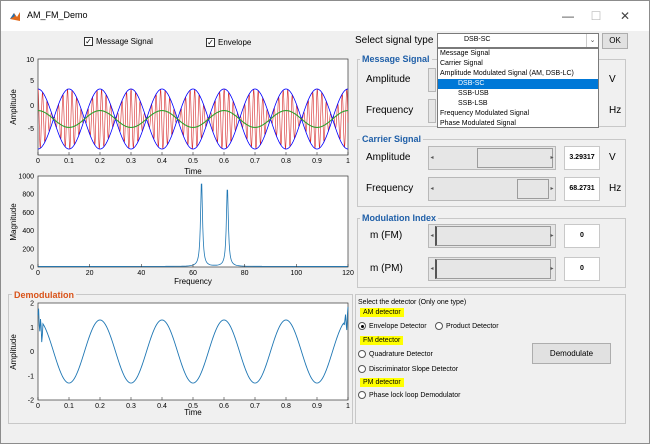 The width and height of the screenshot is (650, 444). What do you see at coordinates (507, 73) in the screenshot?
I see `option-am: Amplitude Modulated Signal (AM, DSB-LC)` at bounding box center [507, 73].